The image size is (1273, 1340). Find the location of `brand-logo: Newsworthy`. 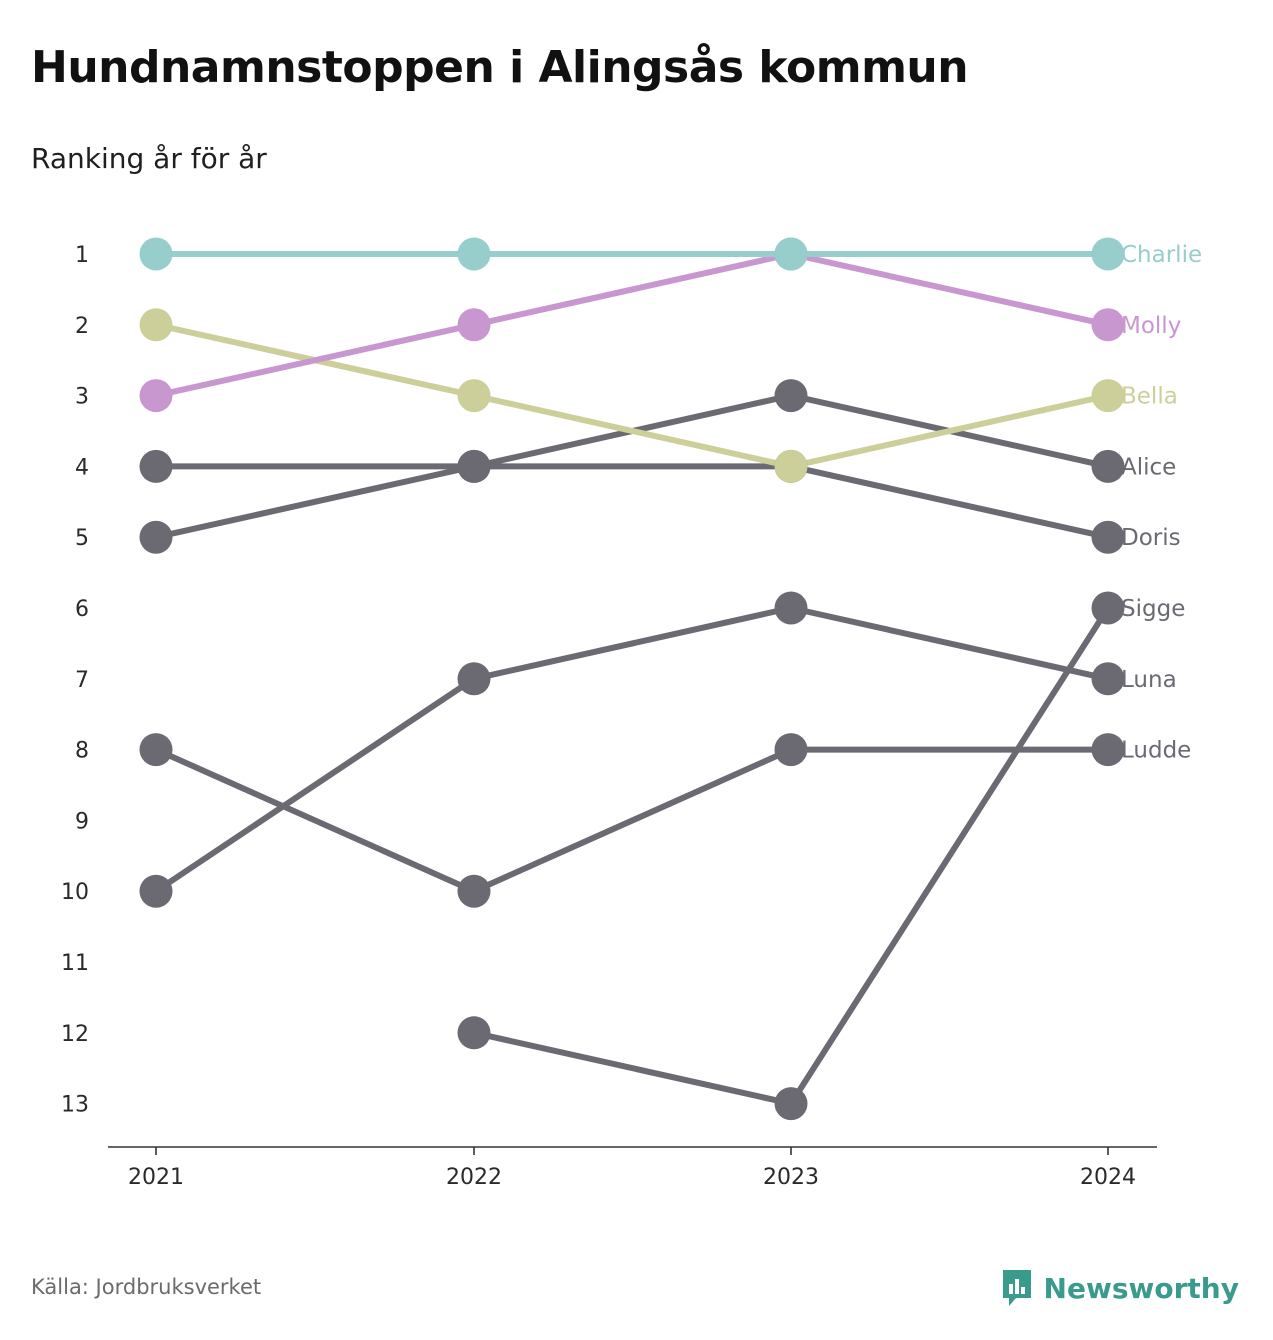

brand-logo: Newsworthy is located at coordinates (1119, 1288).